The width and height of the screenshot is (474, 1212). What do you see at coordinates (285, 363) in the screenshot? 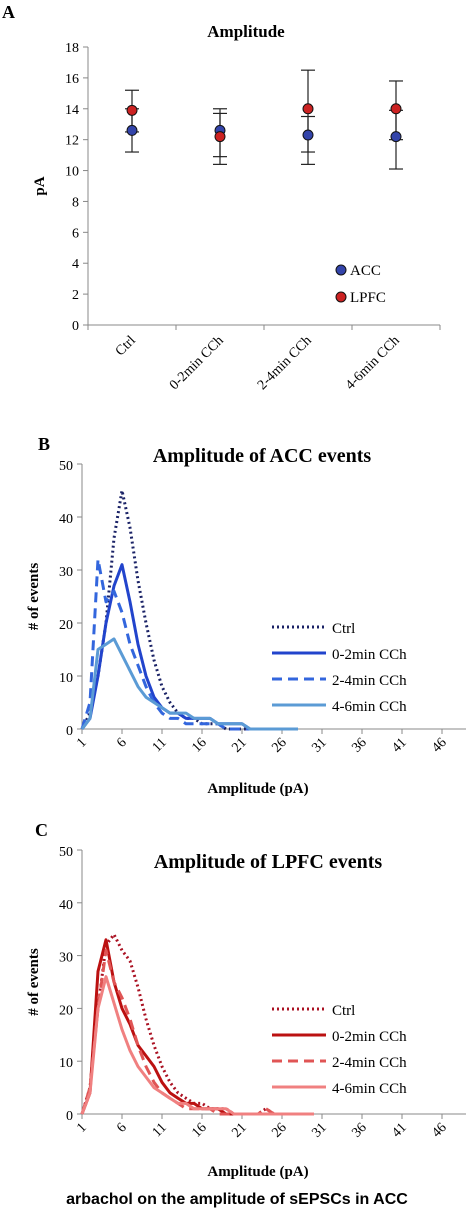
I see `x-tick-label: 2-4min CCh` at bounding box center [285, 363].